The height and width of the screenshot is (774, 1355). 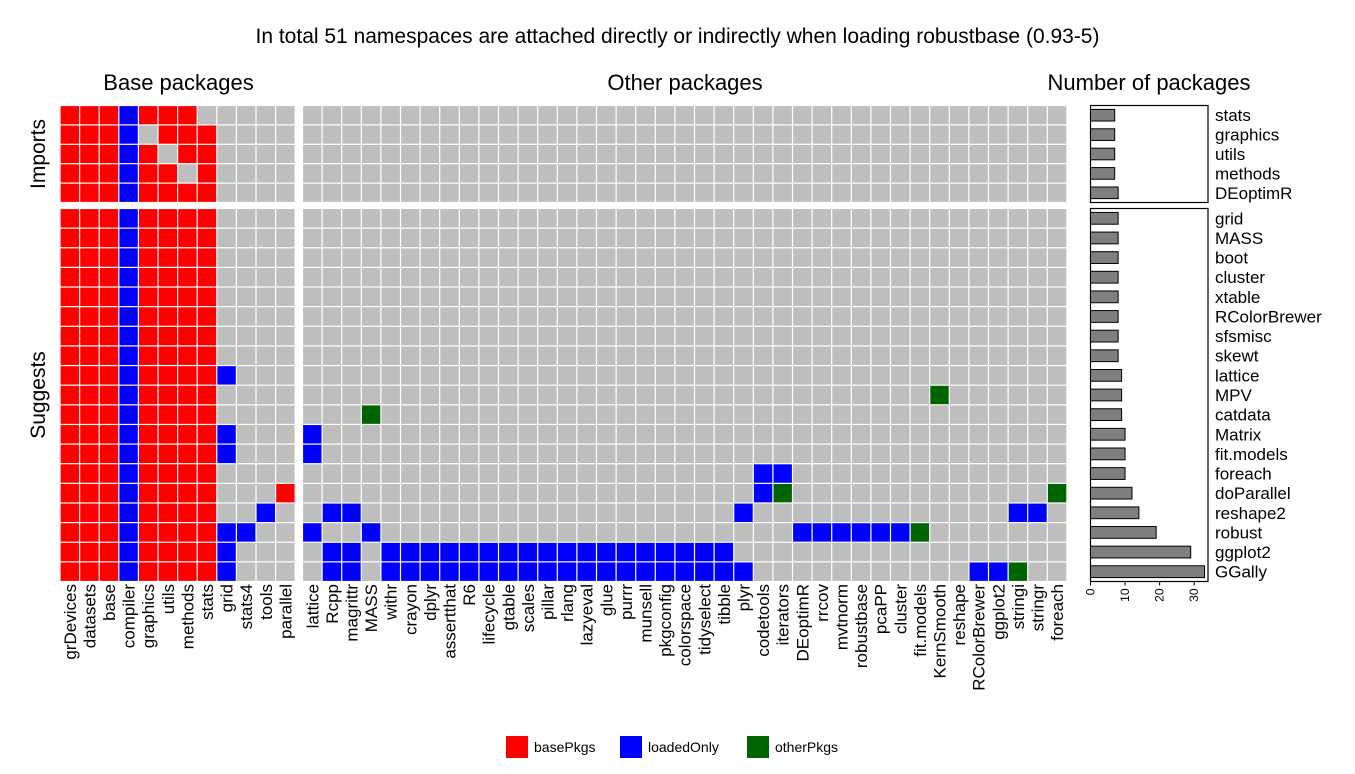 What do you see at coordinates (665, 173) in the screenshot?
I see `cell-methods-pkgconfig` at bounding box center [665, 173].